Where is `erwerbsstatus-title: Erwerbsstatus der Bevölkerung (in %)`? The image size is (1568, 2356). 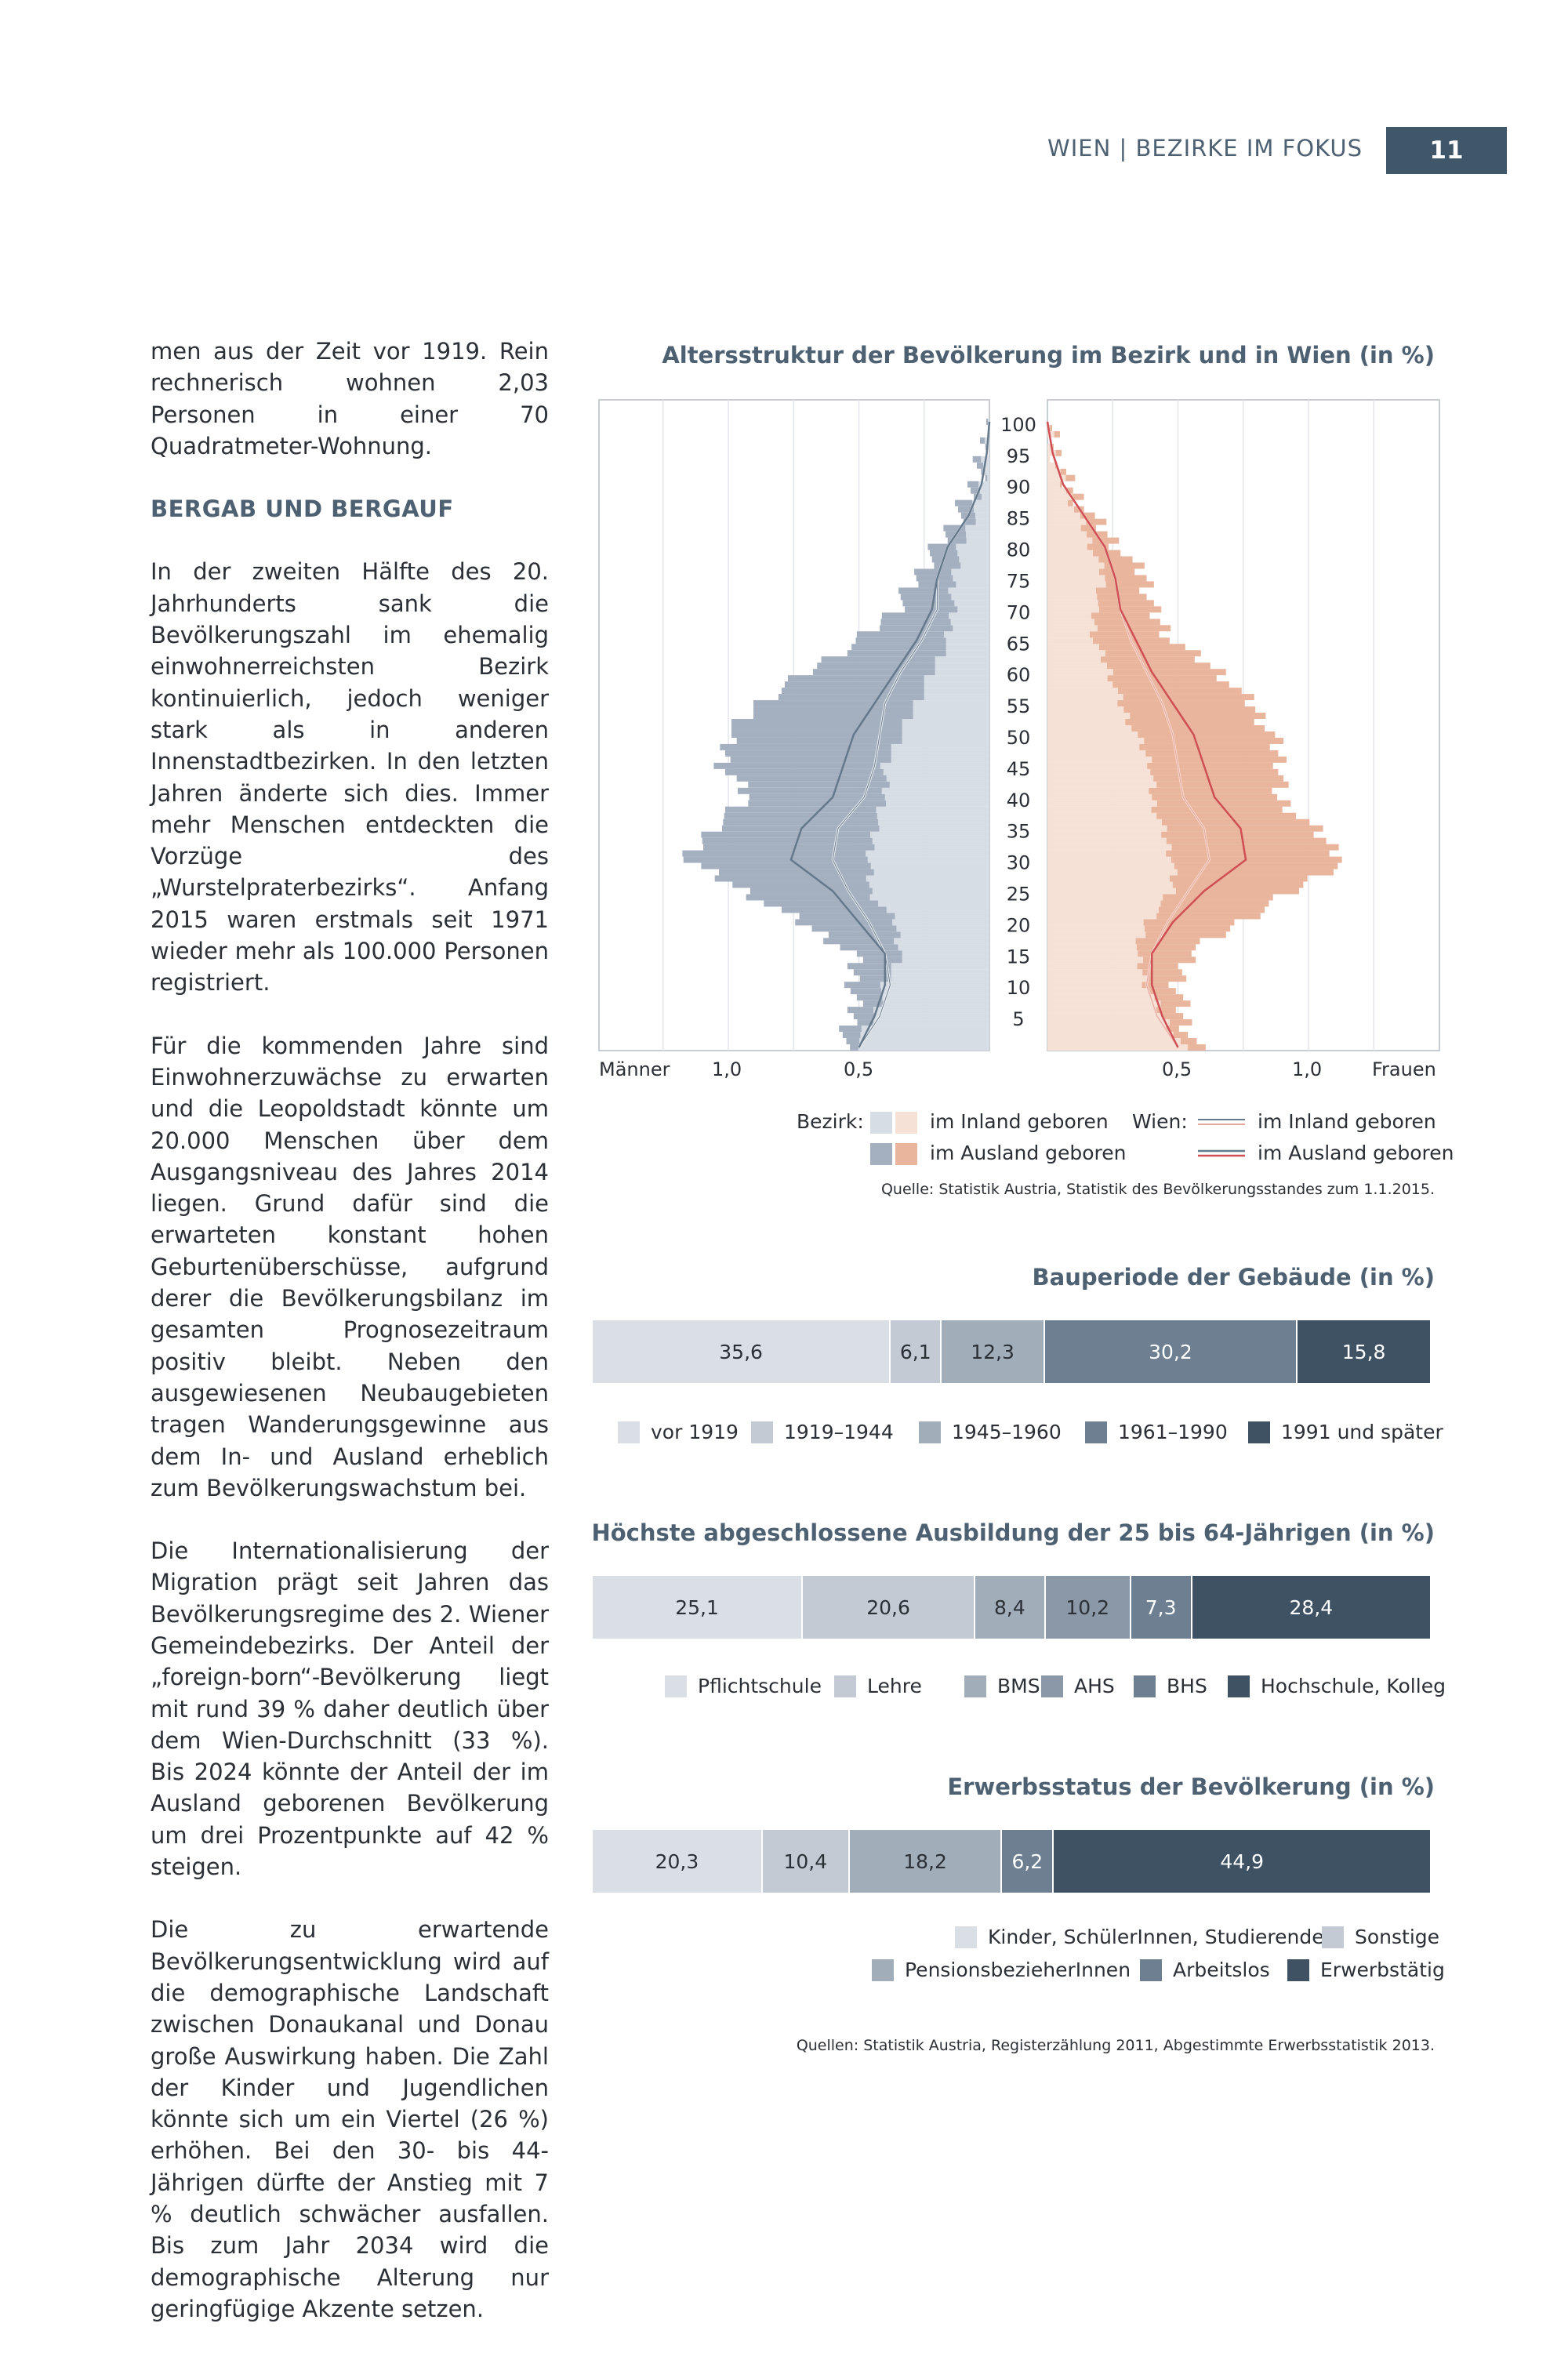
erwerbsstatus-title: Erwerbsstatus der Bevölkerung (in %) is located at coordinates (1191, 1786).